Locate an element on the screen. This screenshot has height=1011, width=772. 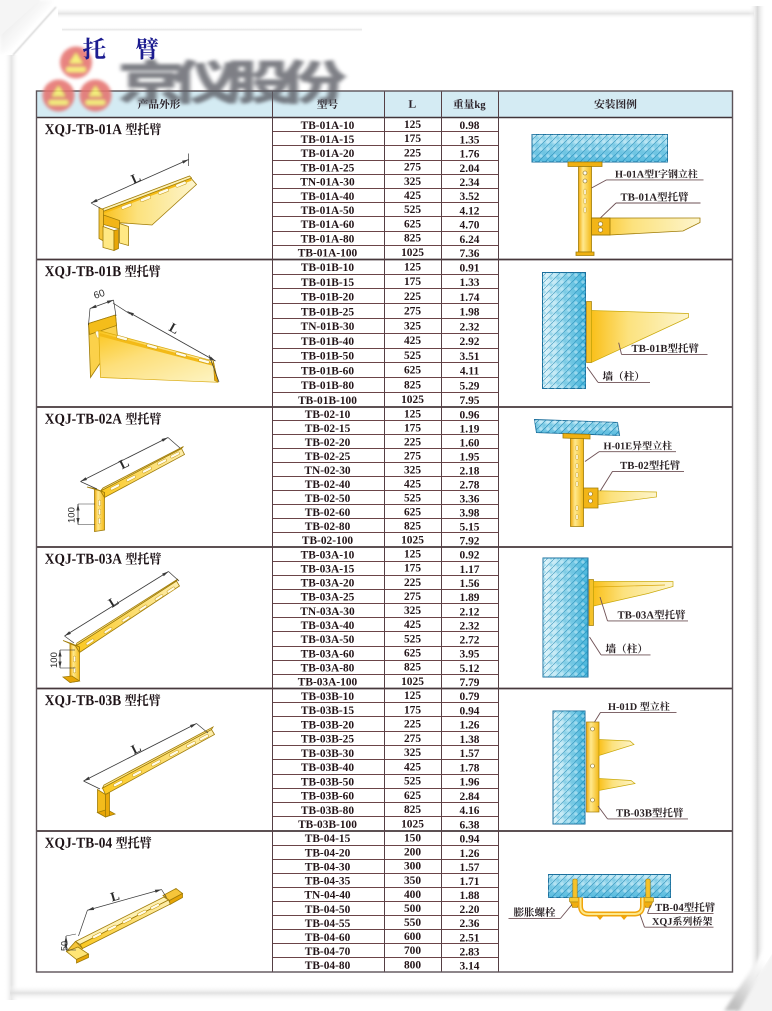
svg-text: TB-02-50 is located at coordinates (328, 499).